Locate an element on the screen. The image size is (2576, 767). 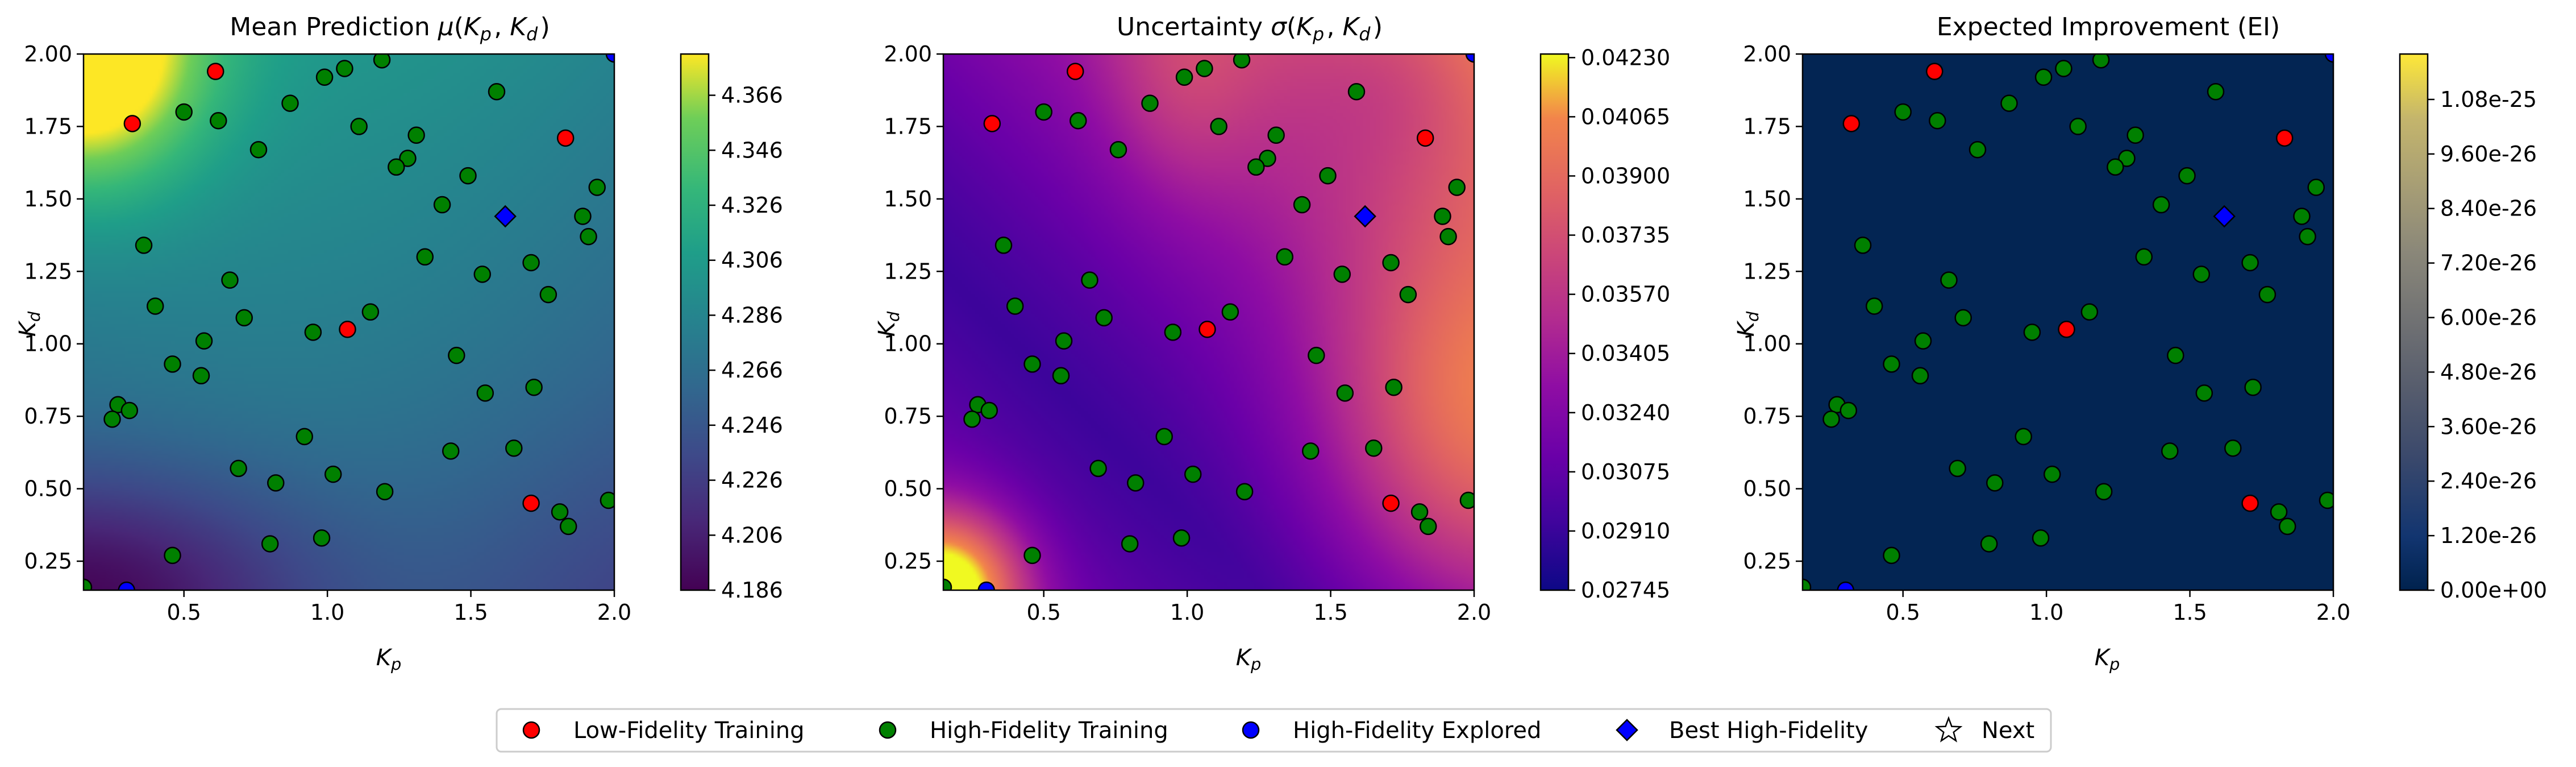
y-tick-label: 1.00 is located at coordinates (1767, 343).